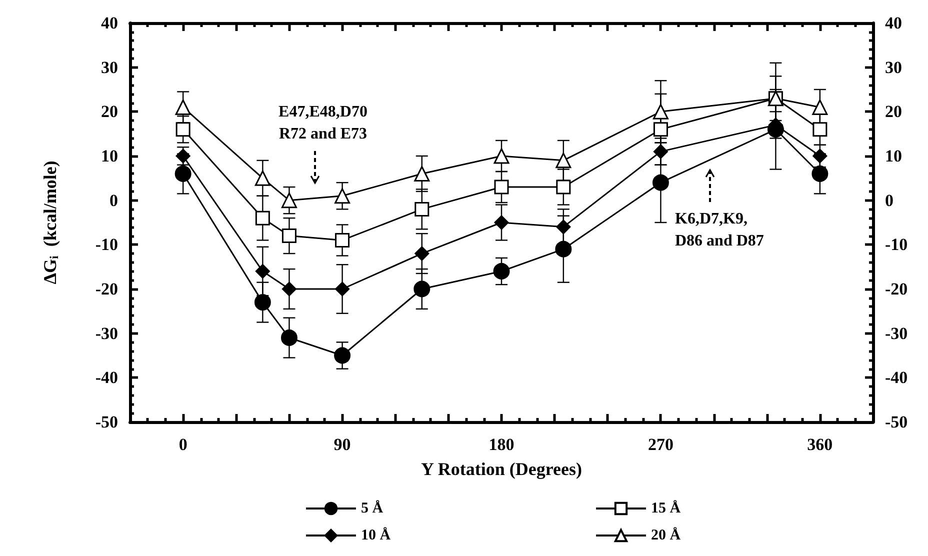 This screenshot has width=928, height=556. What do you see at coordinates (106, 333) in the screenshot?
I see `y-tick-label: -30` at bounding box center [106, 333].